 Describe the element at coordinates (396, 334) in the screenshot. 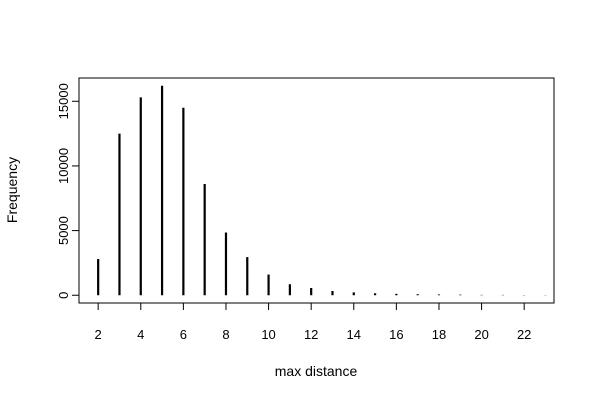

I see `x-tick-label: 16` at that location.